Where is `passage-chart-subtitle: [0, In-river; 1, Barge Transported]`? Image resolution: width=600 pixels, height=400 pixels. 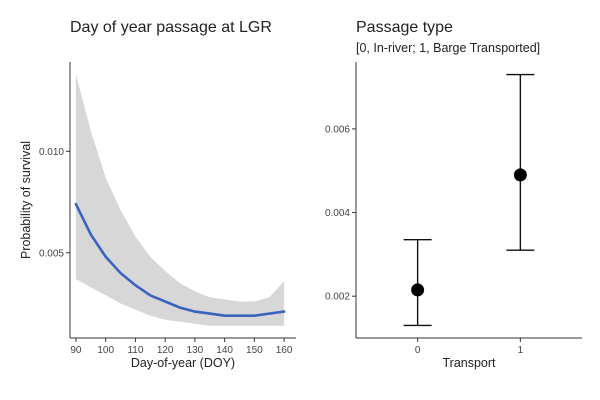 passage-chart-subtitle: [0, In-river; 1, Barge Transported] is located at coordinates (448, 48).